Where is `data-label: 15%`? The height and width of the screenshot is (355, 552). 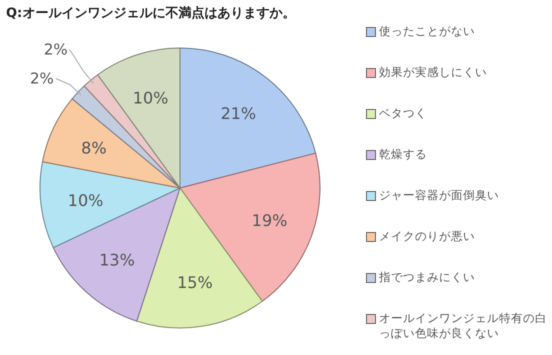 data-label: 15% is located at coordinates (195, 282).